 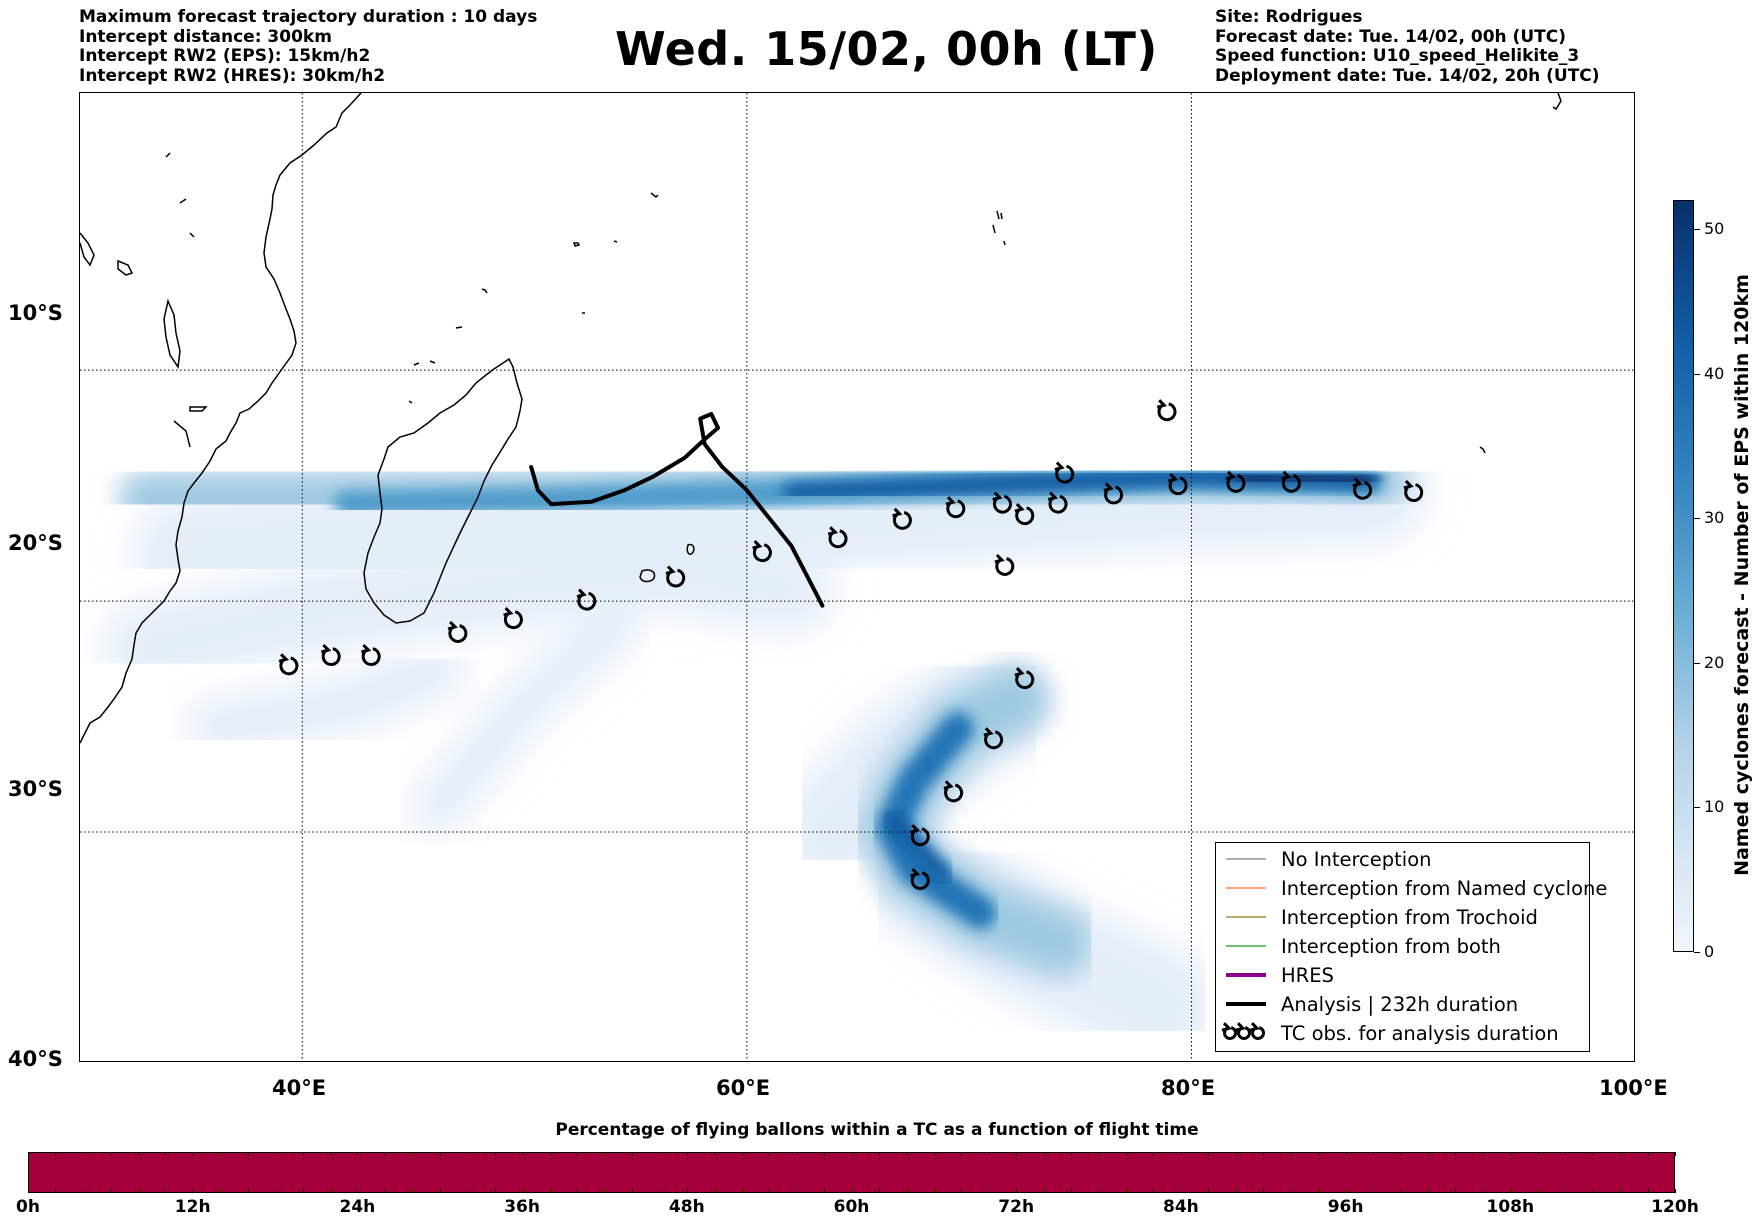 I want to click on percentage-bar-tick-label: 36h, so click(x=522, y=1207).